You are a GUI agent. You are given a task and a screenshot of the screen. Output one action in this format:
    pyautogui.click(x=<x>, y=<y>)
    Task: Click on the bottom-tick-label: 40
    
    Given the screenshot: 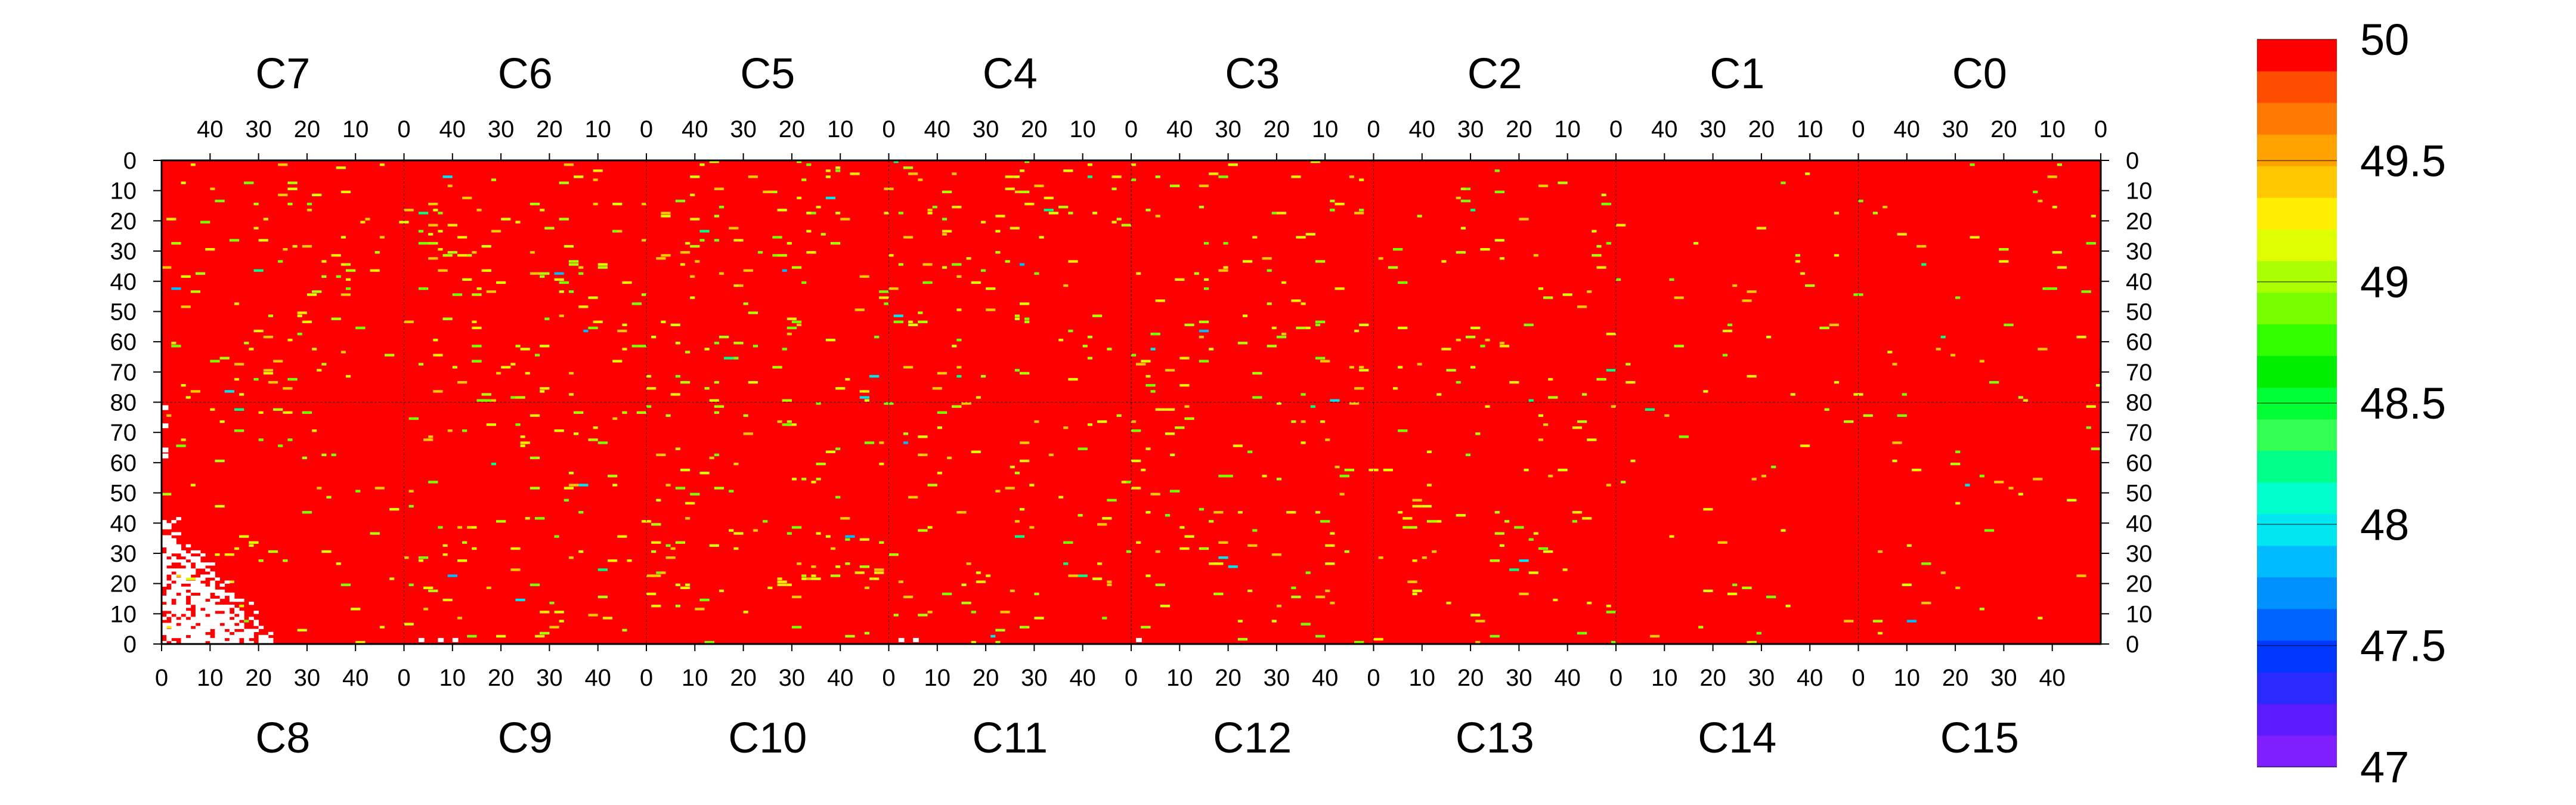 What is the action you would take?
    pyautogui.click(x=1326, y=678)
    